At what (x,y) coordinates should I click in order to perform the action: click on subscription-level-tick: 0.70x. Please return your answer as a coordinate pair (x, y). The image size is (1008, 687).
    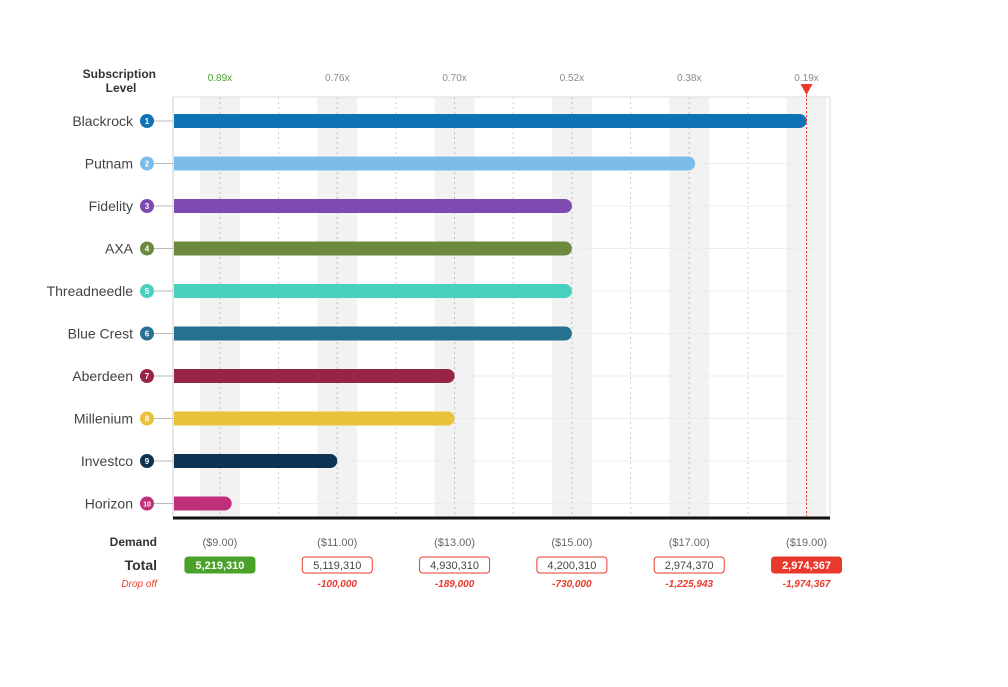
    Looking at the image, I should click on (454, 78).